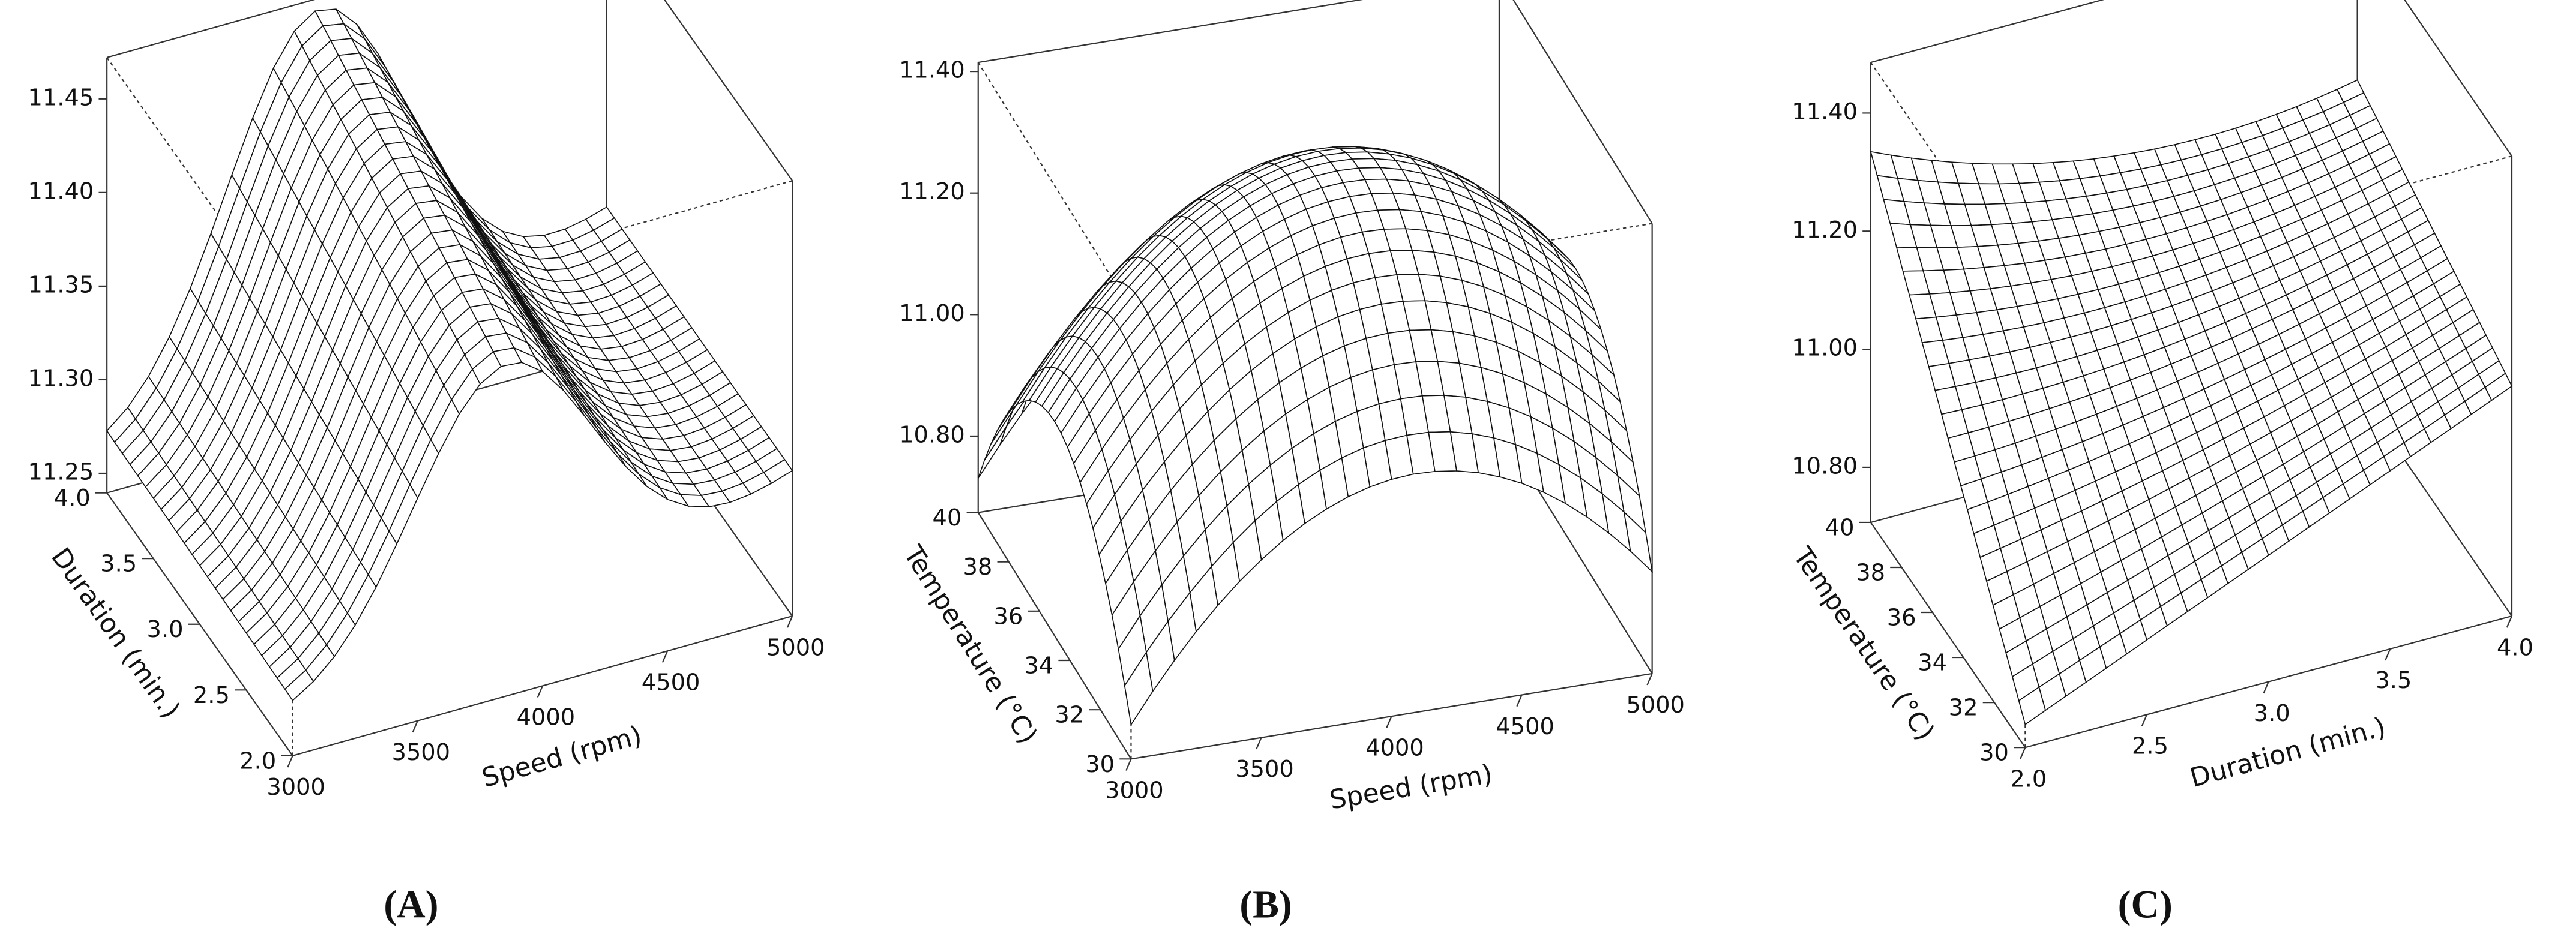 Image resolution: width=2576 pixels, height=946 pixels. I want to click on y-tick-label: 4.0, so click(72, 498).